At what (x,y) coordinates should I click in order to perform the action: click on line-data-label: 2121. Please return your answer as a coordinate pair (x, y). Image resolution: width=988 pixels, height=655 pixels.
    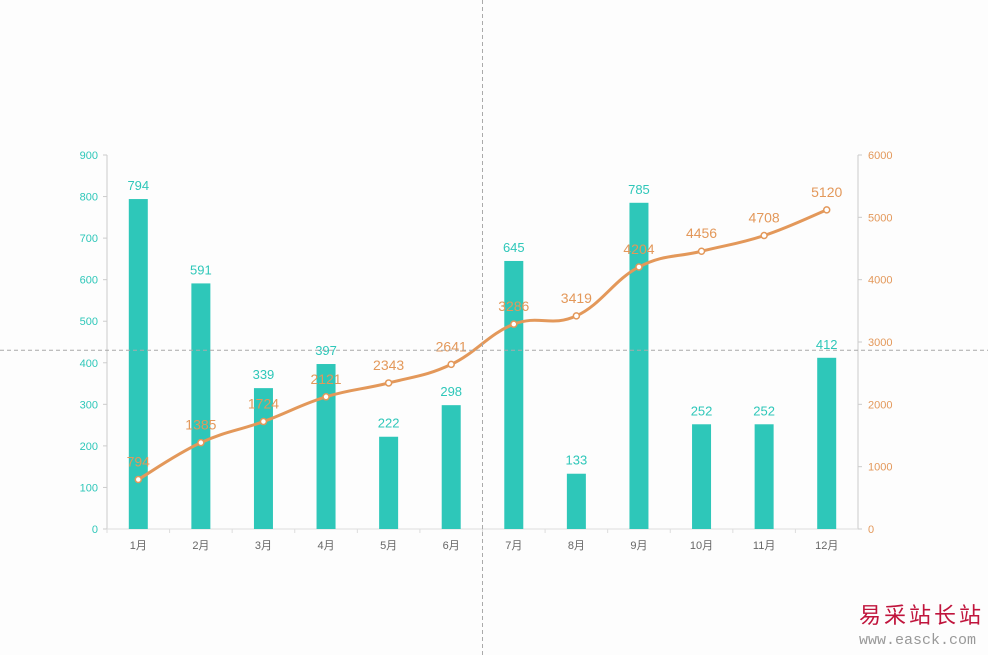
    Looking at the image, I should click on (325, 379).